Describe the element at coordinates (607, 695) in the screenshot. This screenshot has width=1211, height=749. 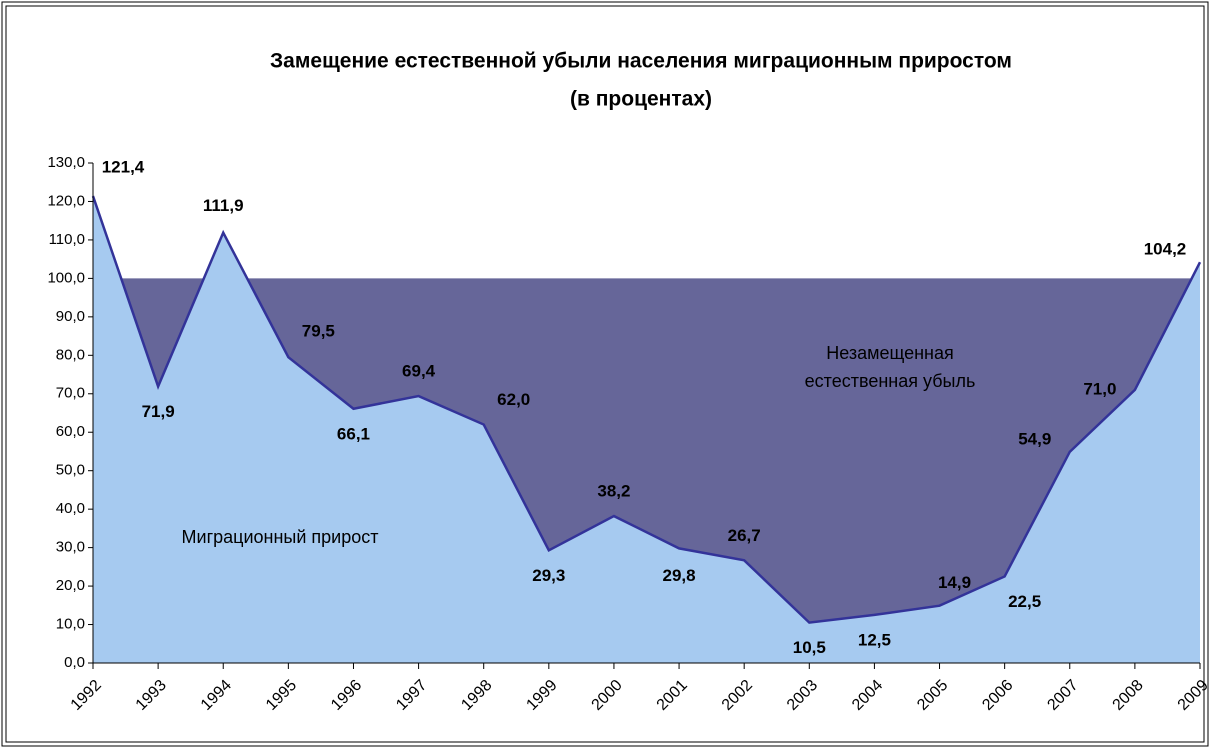
I see `x-tick-label: 2000` at that location.